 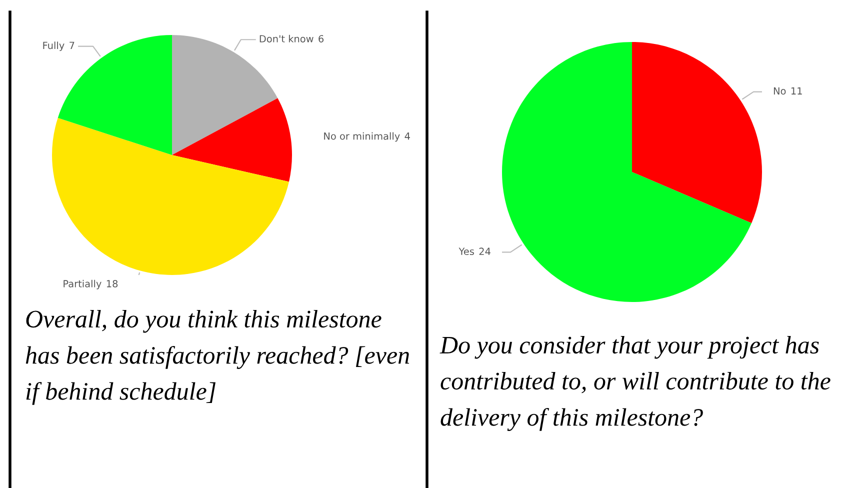 I want to click on slice-label: Fully, so click(x=53, y=46).